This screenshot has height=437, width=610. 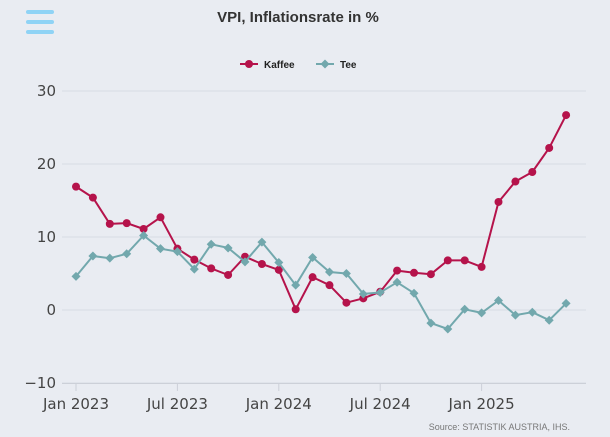 What do you see at coordinates (46, 164) in the screenshot?
I see `y-tick-label: 20` at bounding box center [46, 164].